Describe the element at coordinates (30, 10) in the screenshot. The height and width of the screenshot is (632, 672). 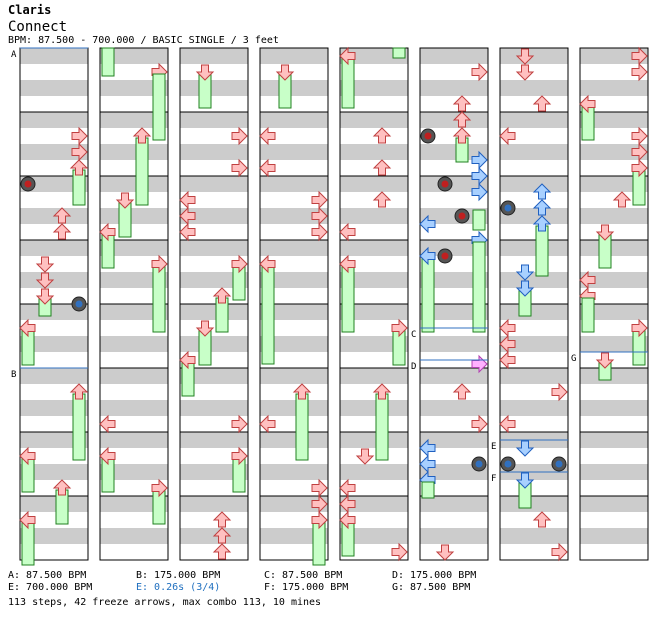
I see `chart-title: Claris` at that location.